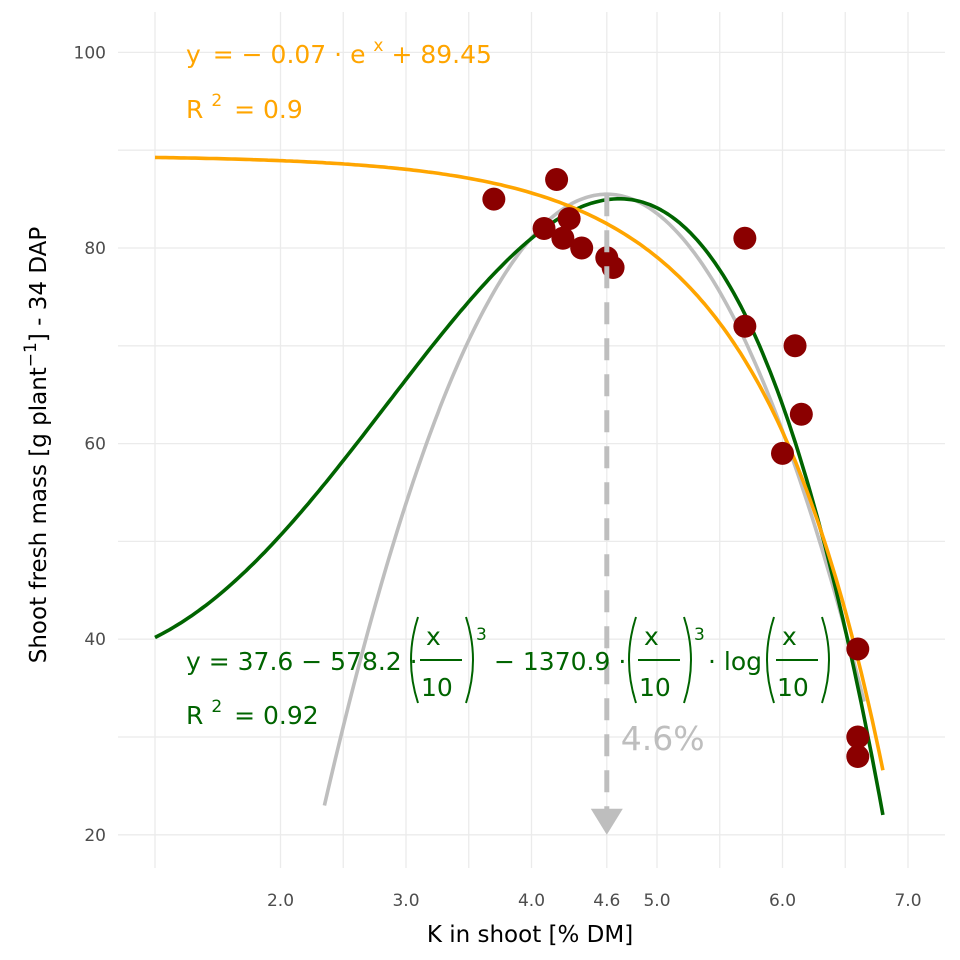 This screenshot has height=960, width=960. Describe the element at coordinates (339, 48) in the screenshot. I see `exp-equation-text: y = − 0.07 · e x + 89.45` at that location.